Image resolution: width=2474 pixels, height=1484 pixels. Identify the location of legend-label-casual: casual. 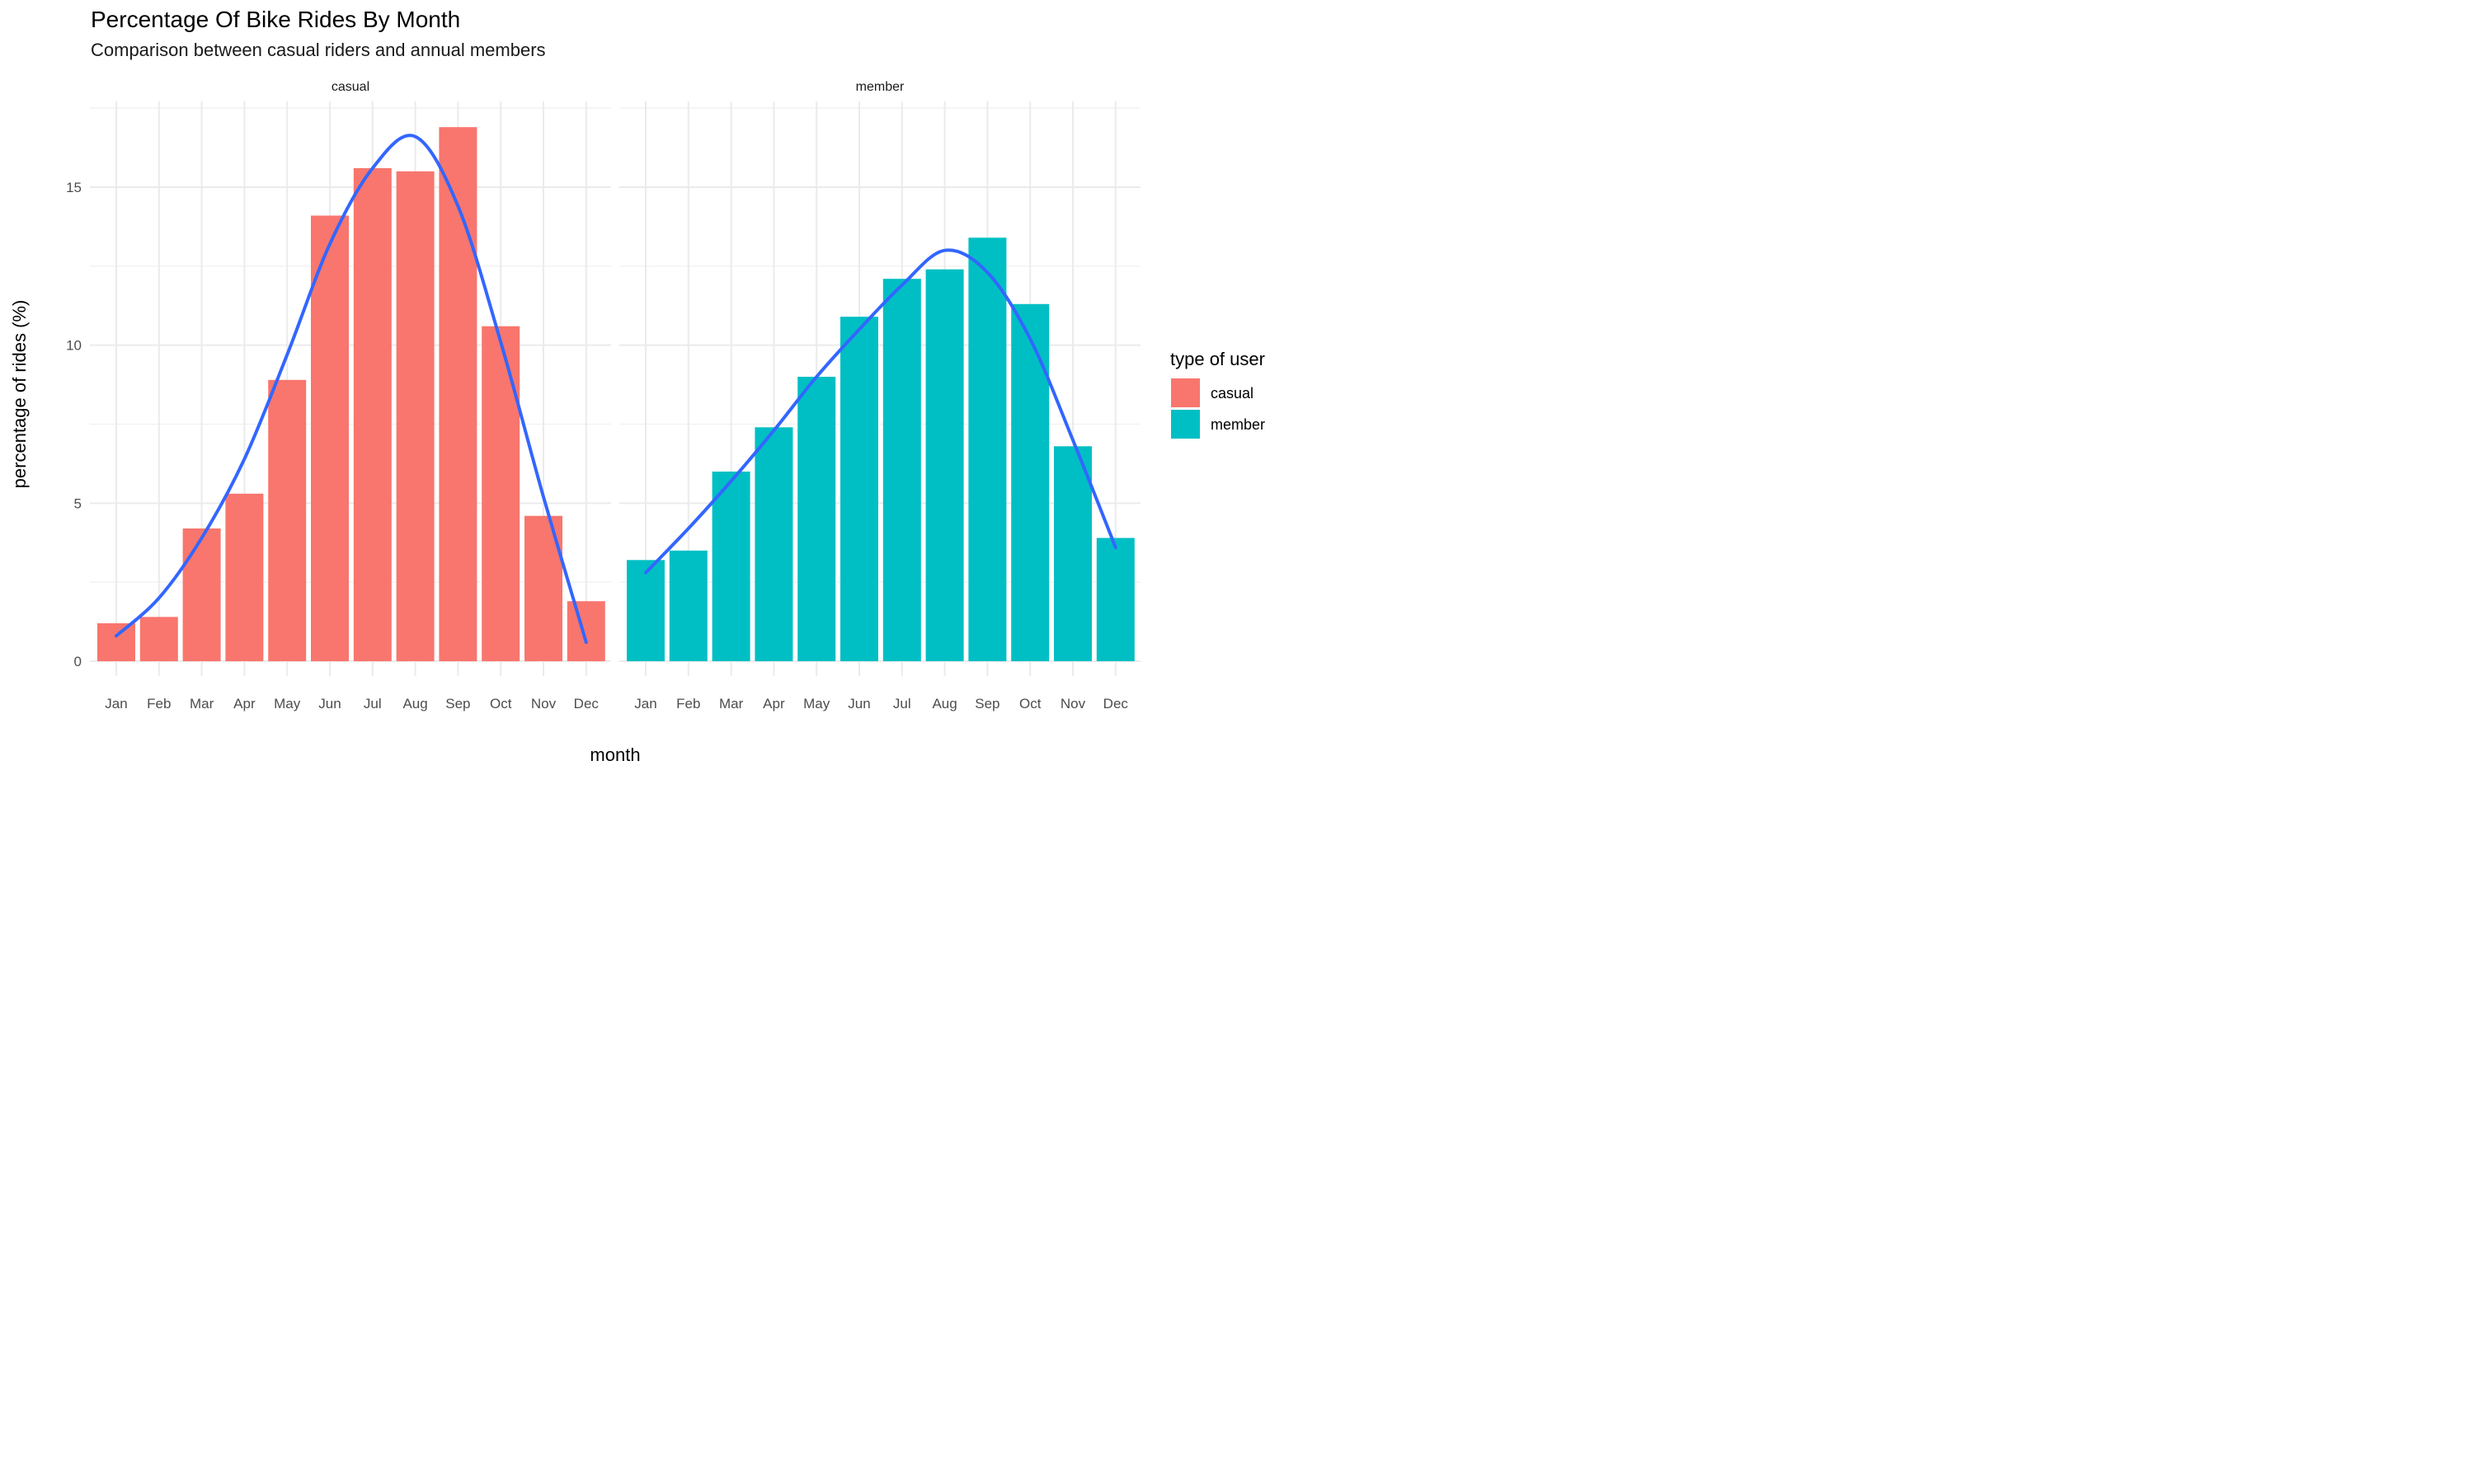
(1232, 393).